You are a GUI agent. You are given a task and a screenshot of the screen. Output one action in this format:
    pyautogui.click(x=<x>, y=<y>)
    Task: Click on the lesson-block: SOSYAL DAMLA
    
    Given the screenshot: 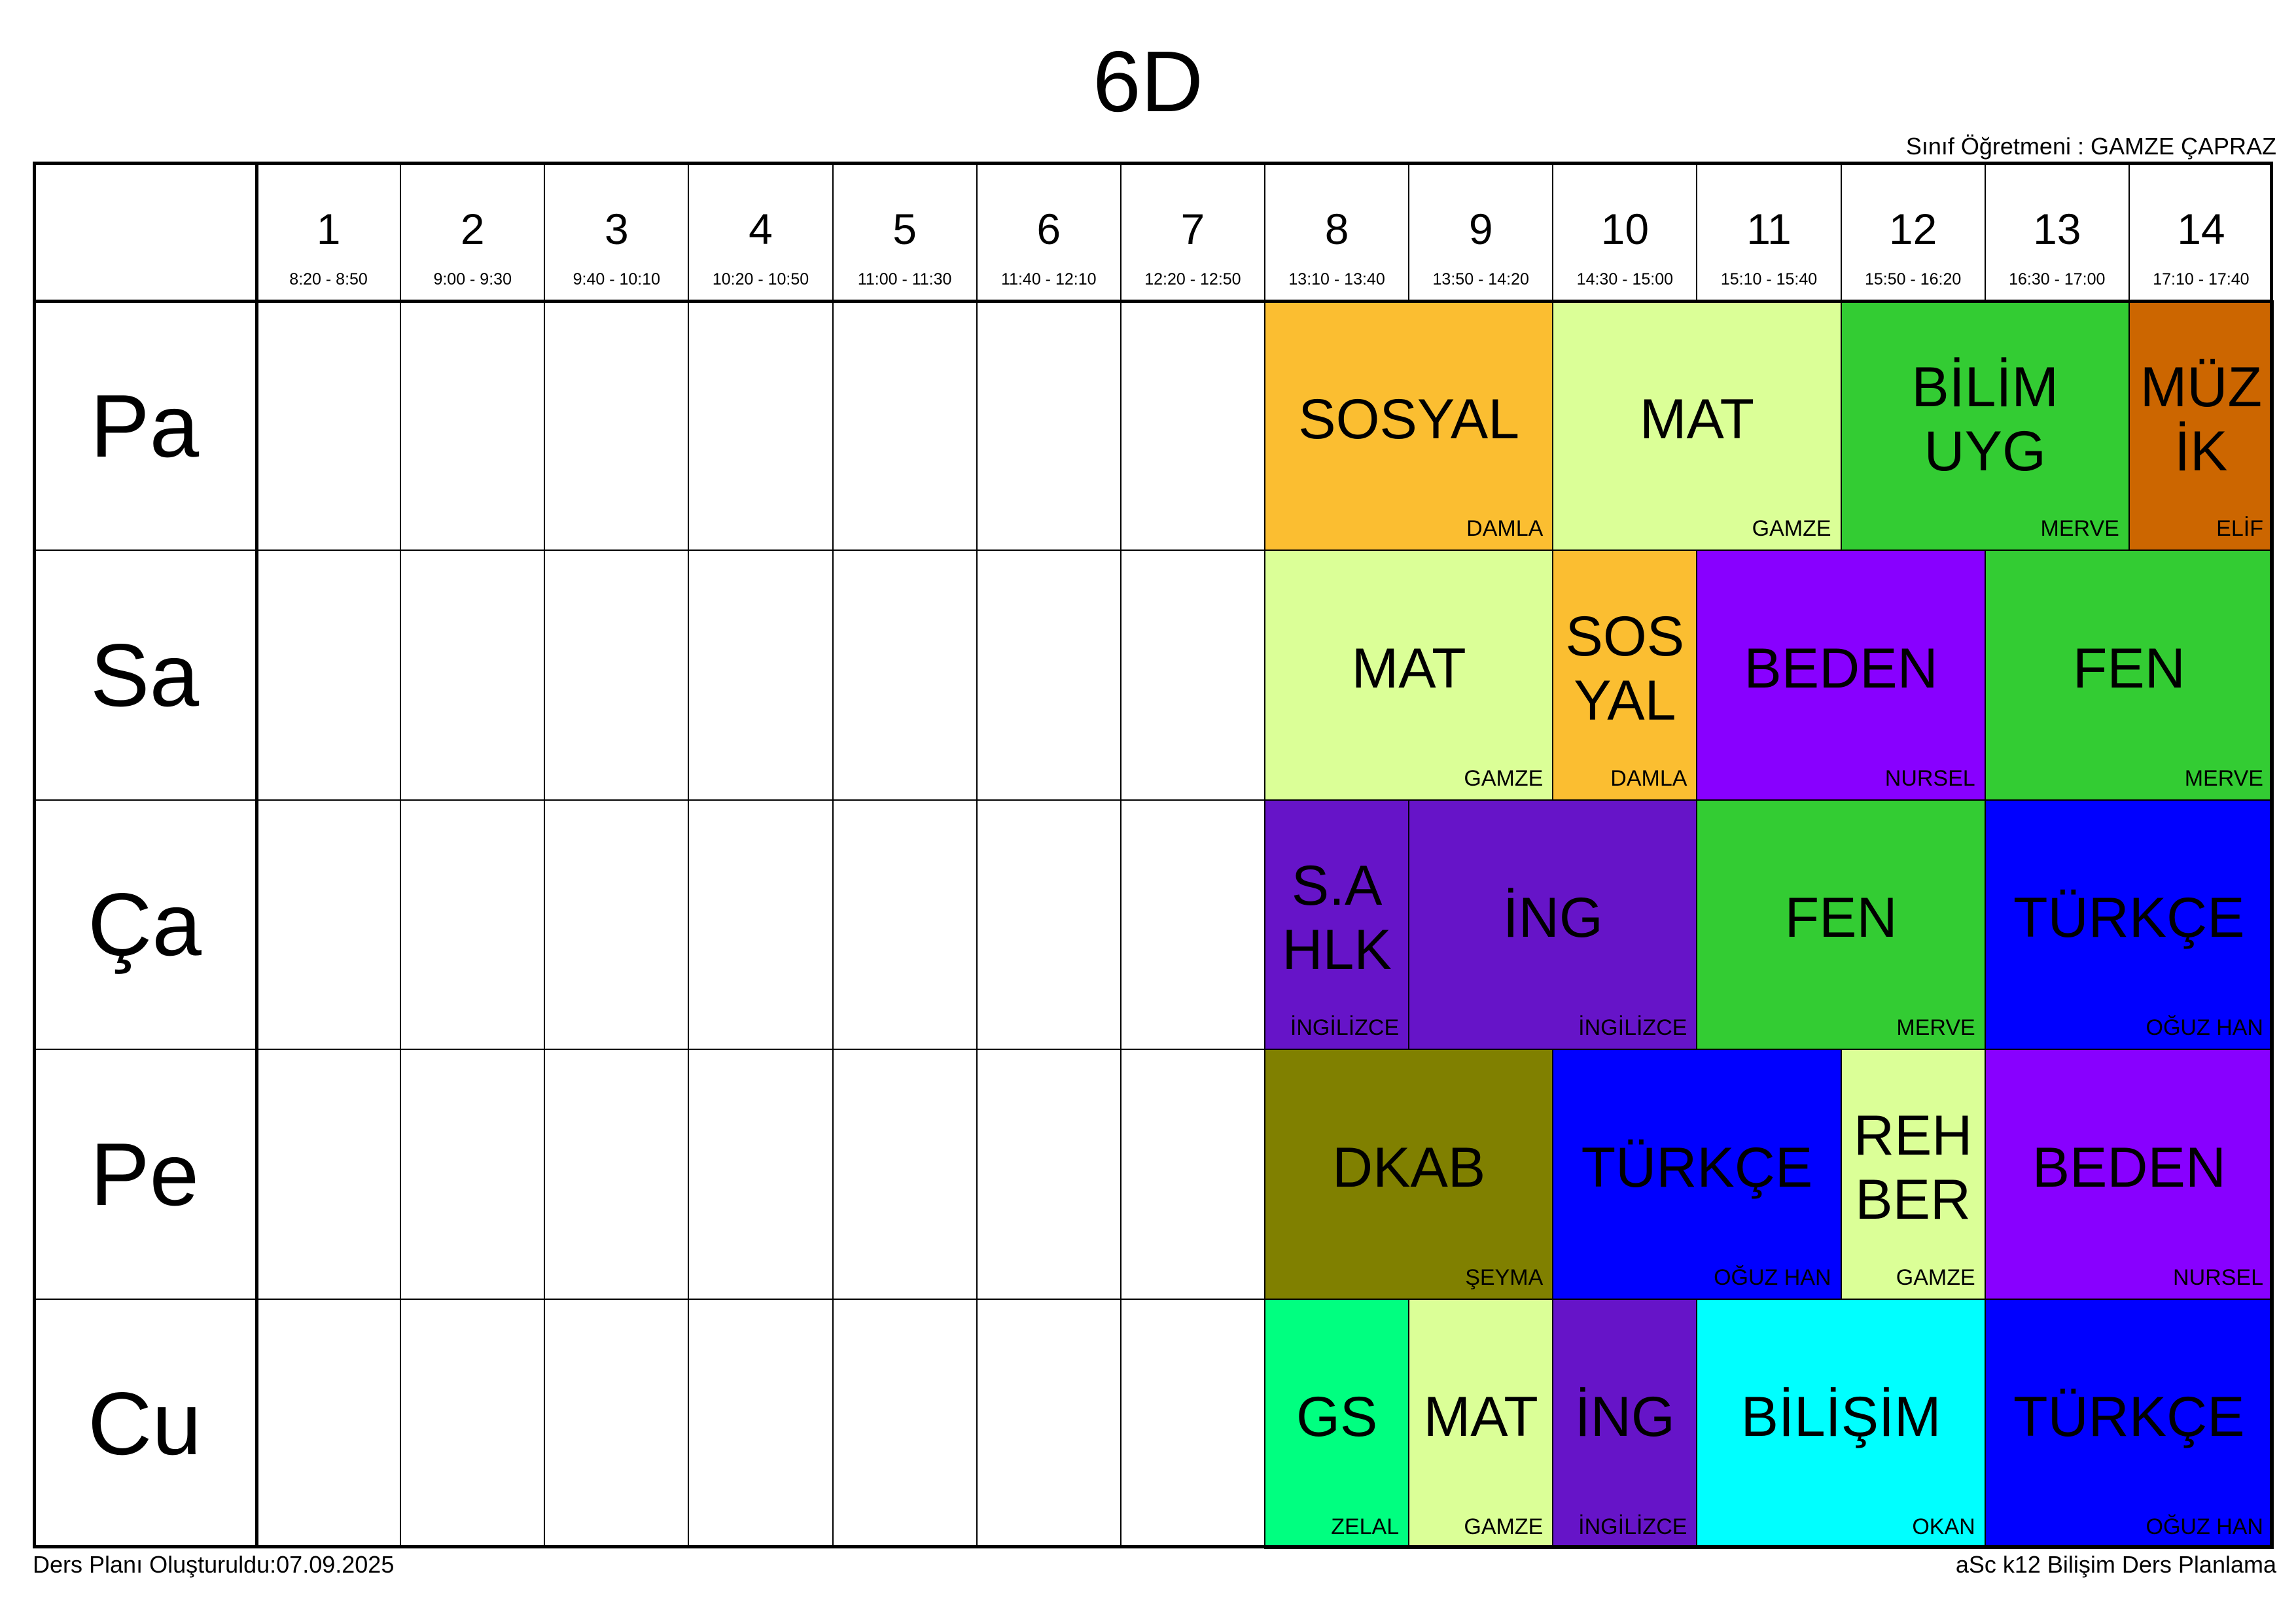 What is the action you would take?
    pyautogui.click(x=1409, y=425)
    